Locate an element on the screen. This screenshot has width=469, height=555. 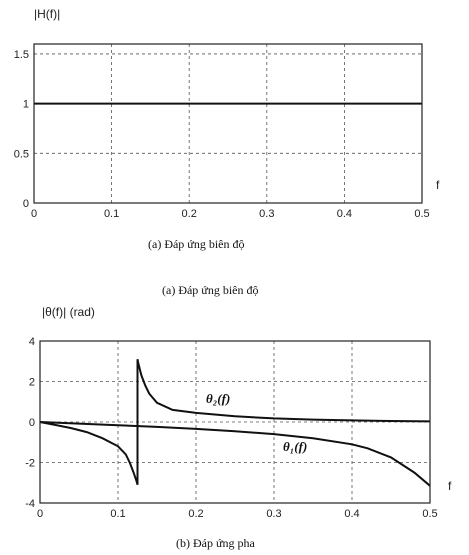
theta2-annotation: θ₂(f) is located at coordinates (218, 398).